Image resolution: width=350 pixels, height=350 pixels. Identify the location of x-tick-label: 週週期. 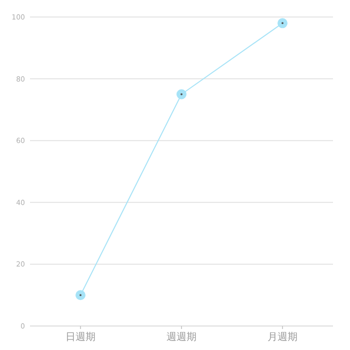
(181, 337).